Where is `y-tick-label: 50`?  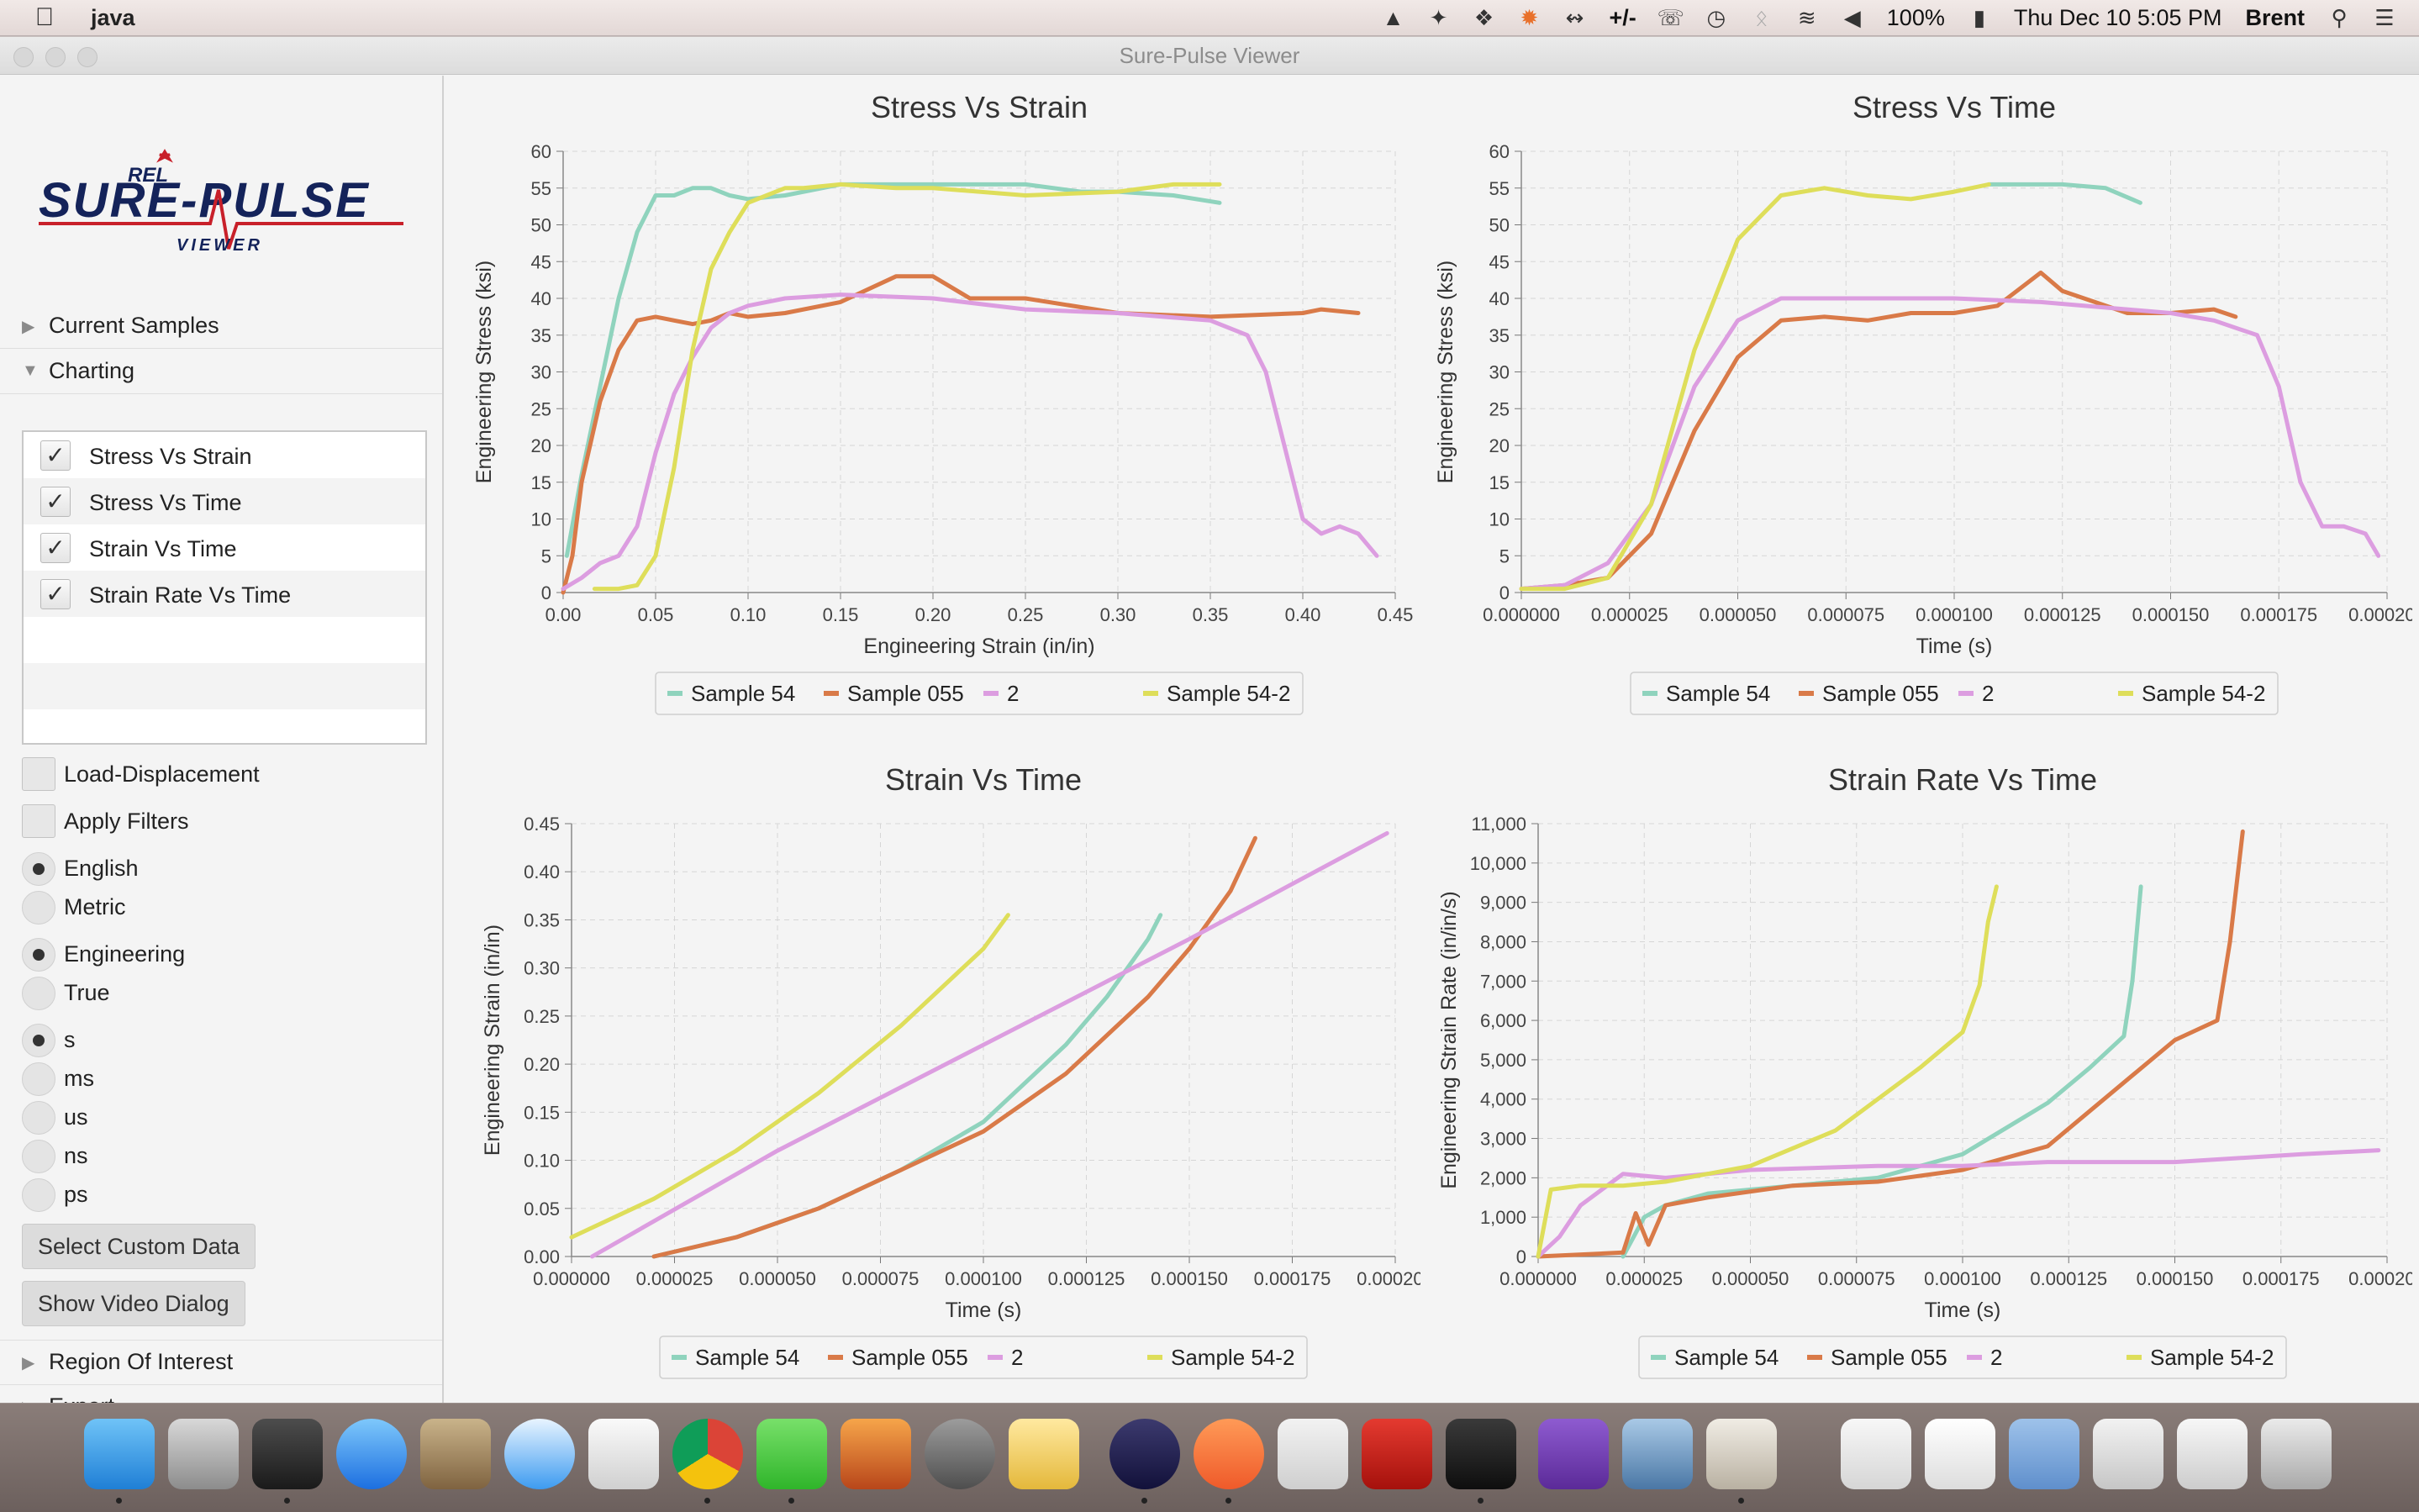
y-tick-label: 50 is located at coordinates (541, 226).